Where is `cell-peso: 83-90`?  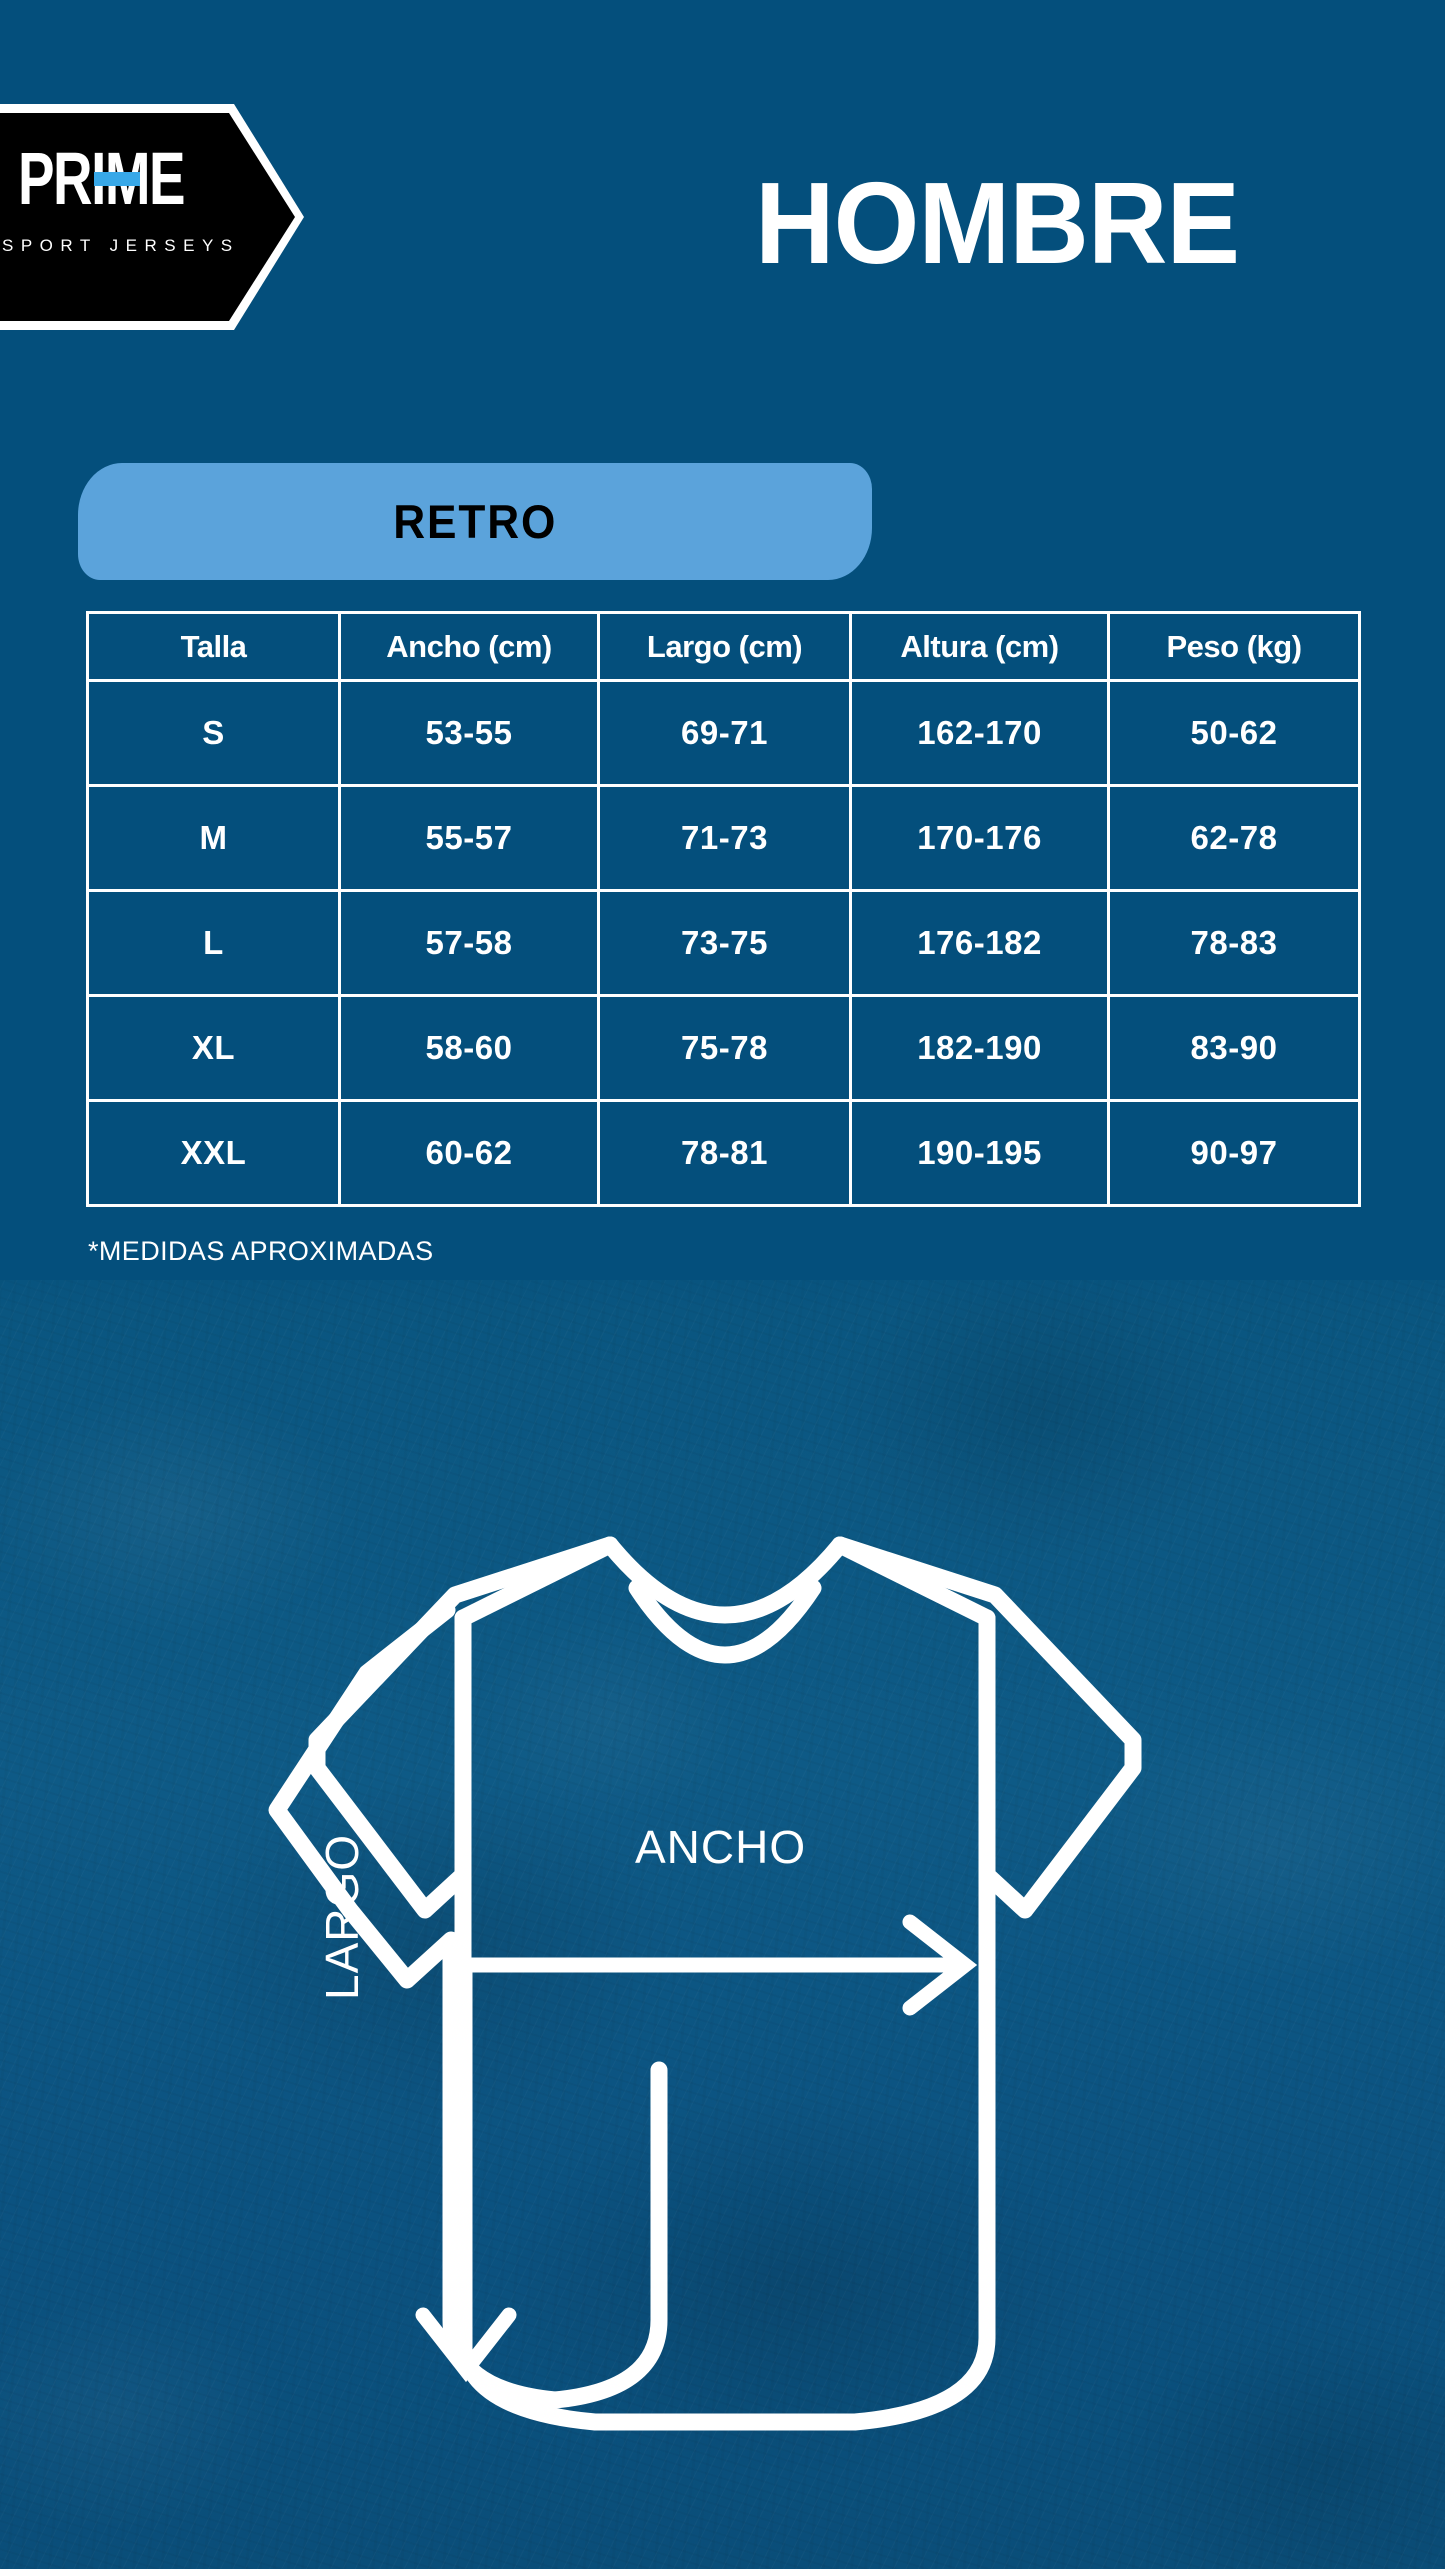 cell-peso: 83-90 is located at coordinates (1234, 1048).